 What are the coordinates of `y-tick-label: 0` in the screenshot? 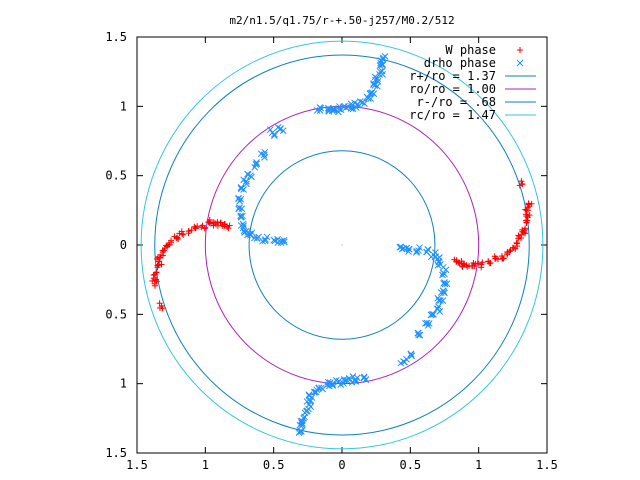 It's located at (123, 245).